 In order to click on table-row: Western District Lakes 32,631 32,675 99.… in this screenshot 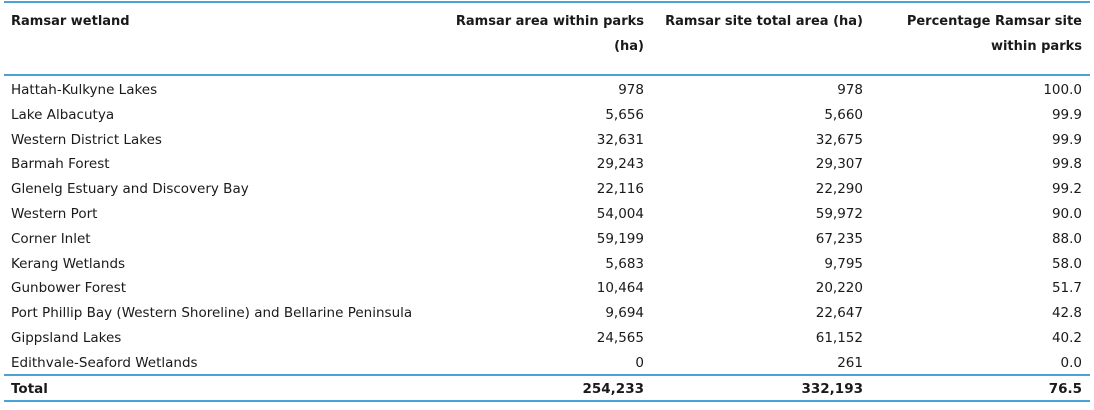, I will do `click(547, 140)`.